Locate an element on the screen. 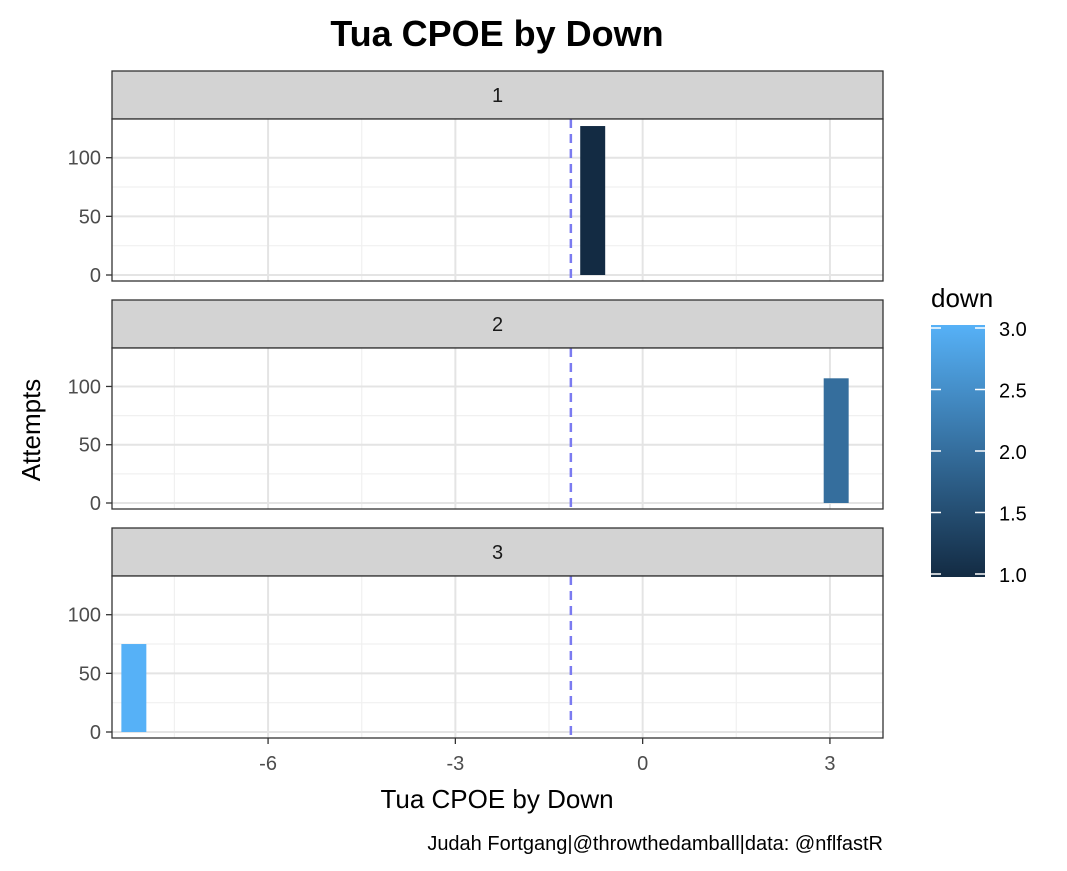  legend-tick-label: 1.5 is located at coordinates (1013, 515).